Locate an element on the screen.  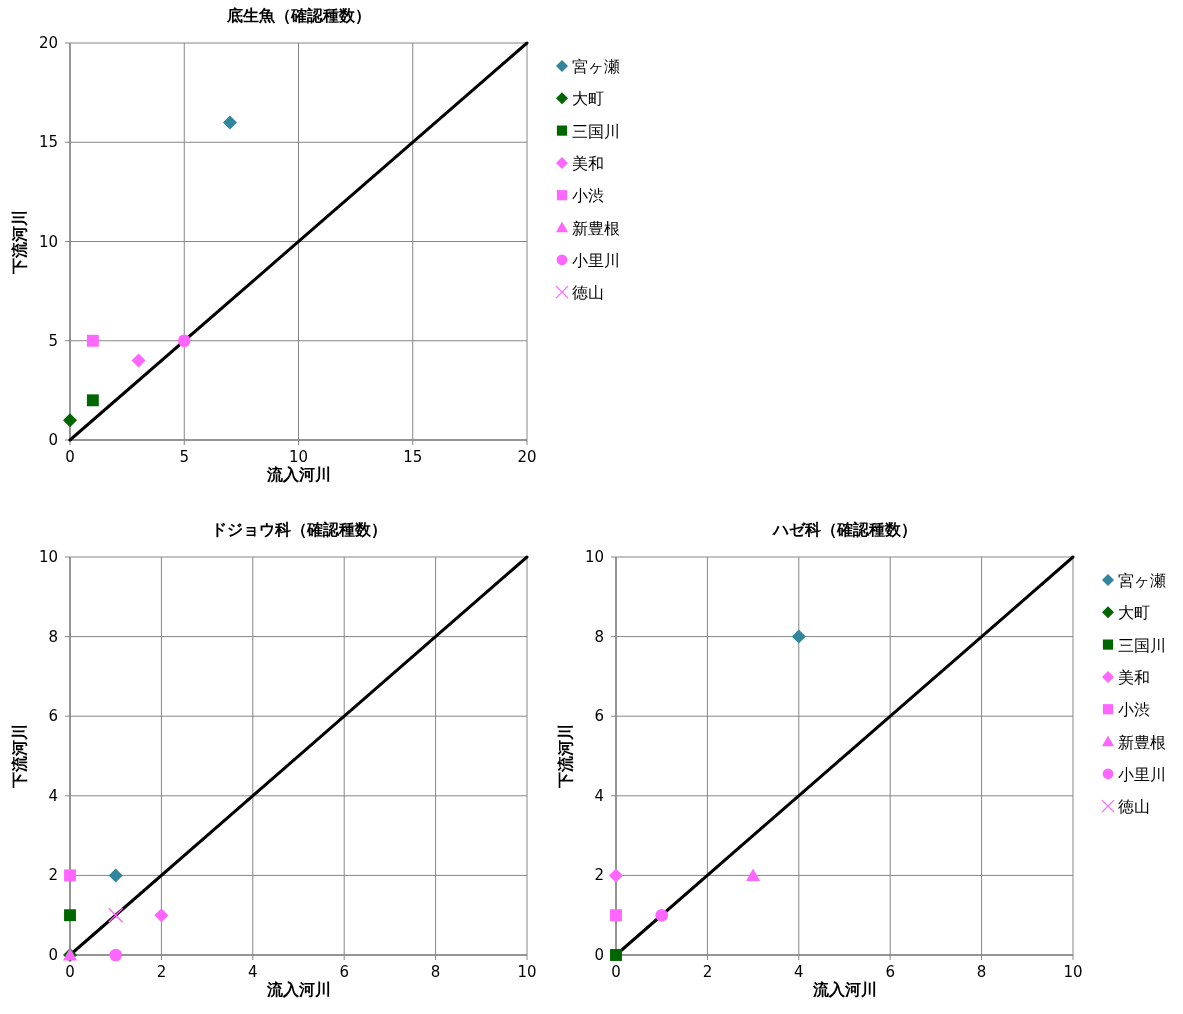
y-tick-label: 20 is located at coordinates (48, 43).